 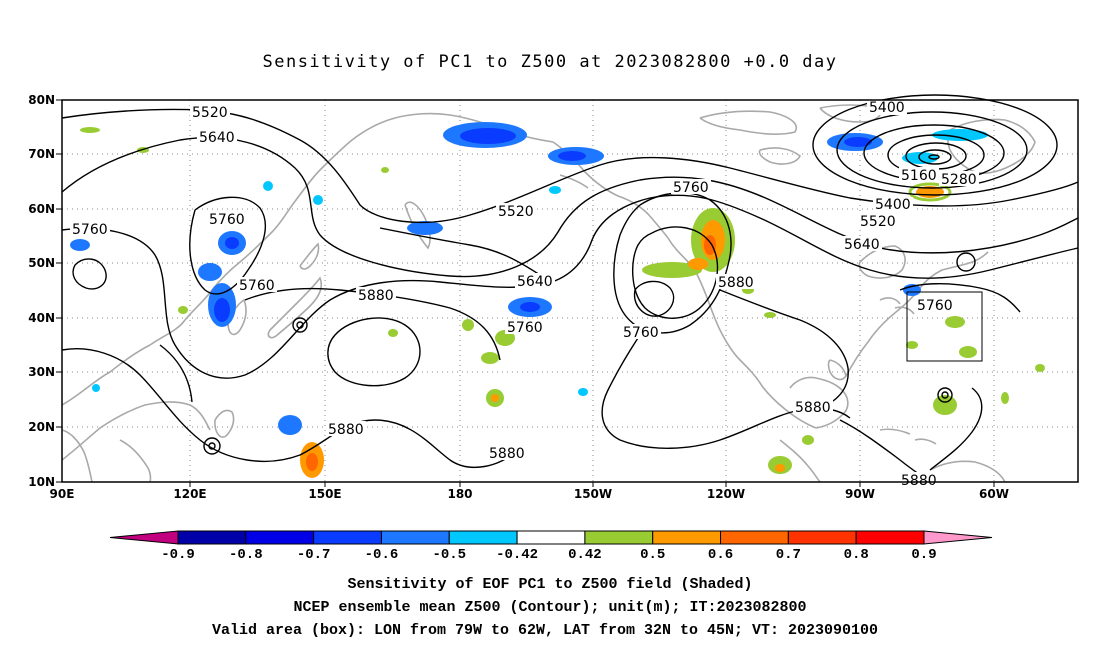 What do you see at coordinates (45, 291) in the screenshot?
I see `lat-axis: 80N 70N 60N 50N 40N 30N 20N 10N` at bounding box center [45, 291].